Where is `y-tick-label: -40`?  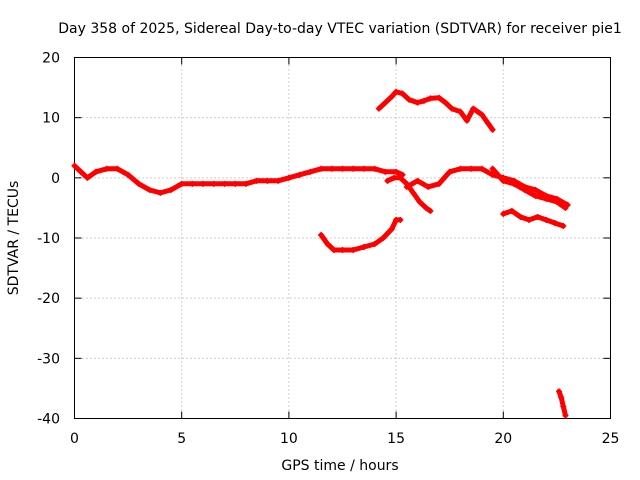 y-tick-label: -40 is located at coordinates (48, 420).